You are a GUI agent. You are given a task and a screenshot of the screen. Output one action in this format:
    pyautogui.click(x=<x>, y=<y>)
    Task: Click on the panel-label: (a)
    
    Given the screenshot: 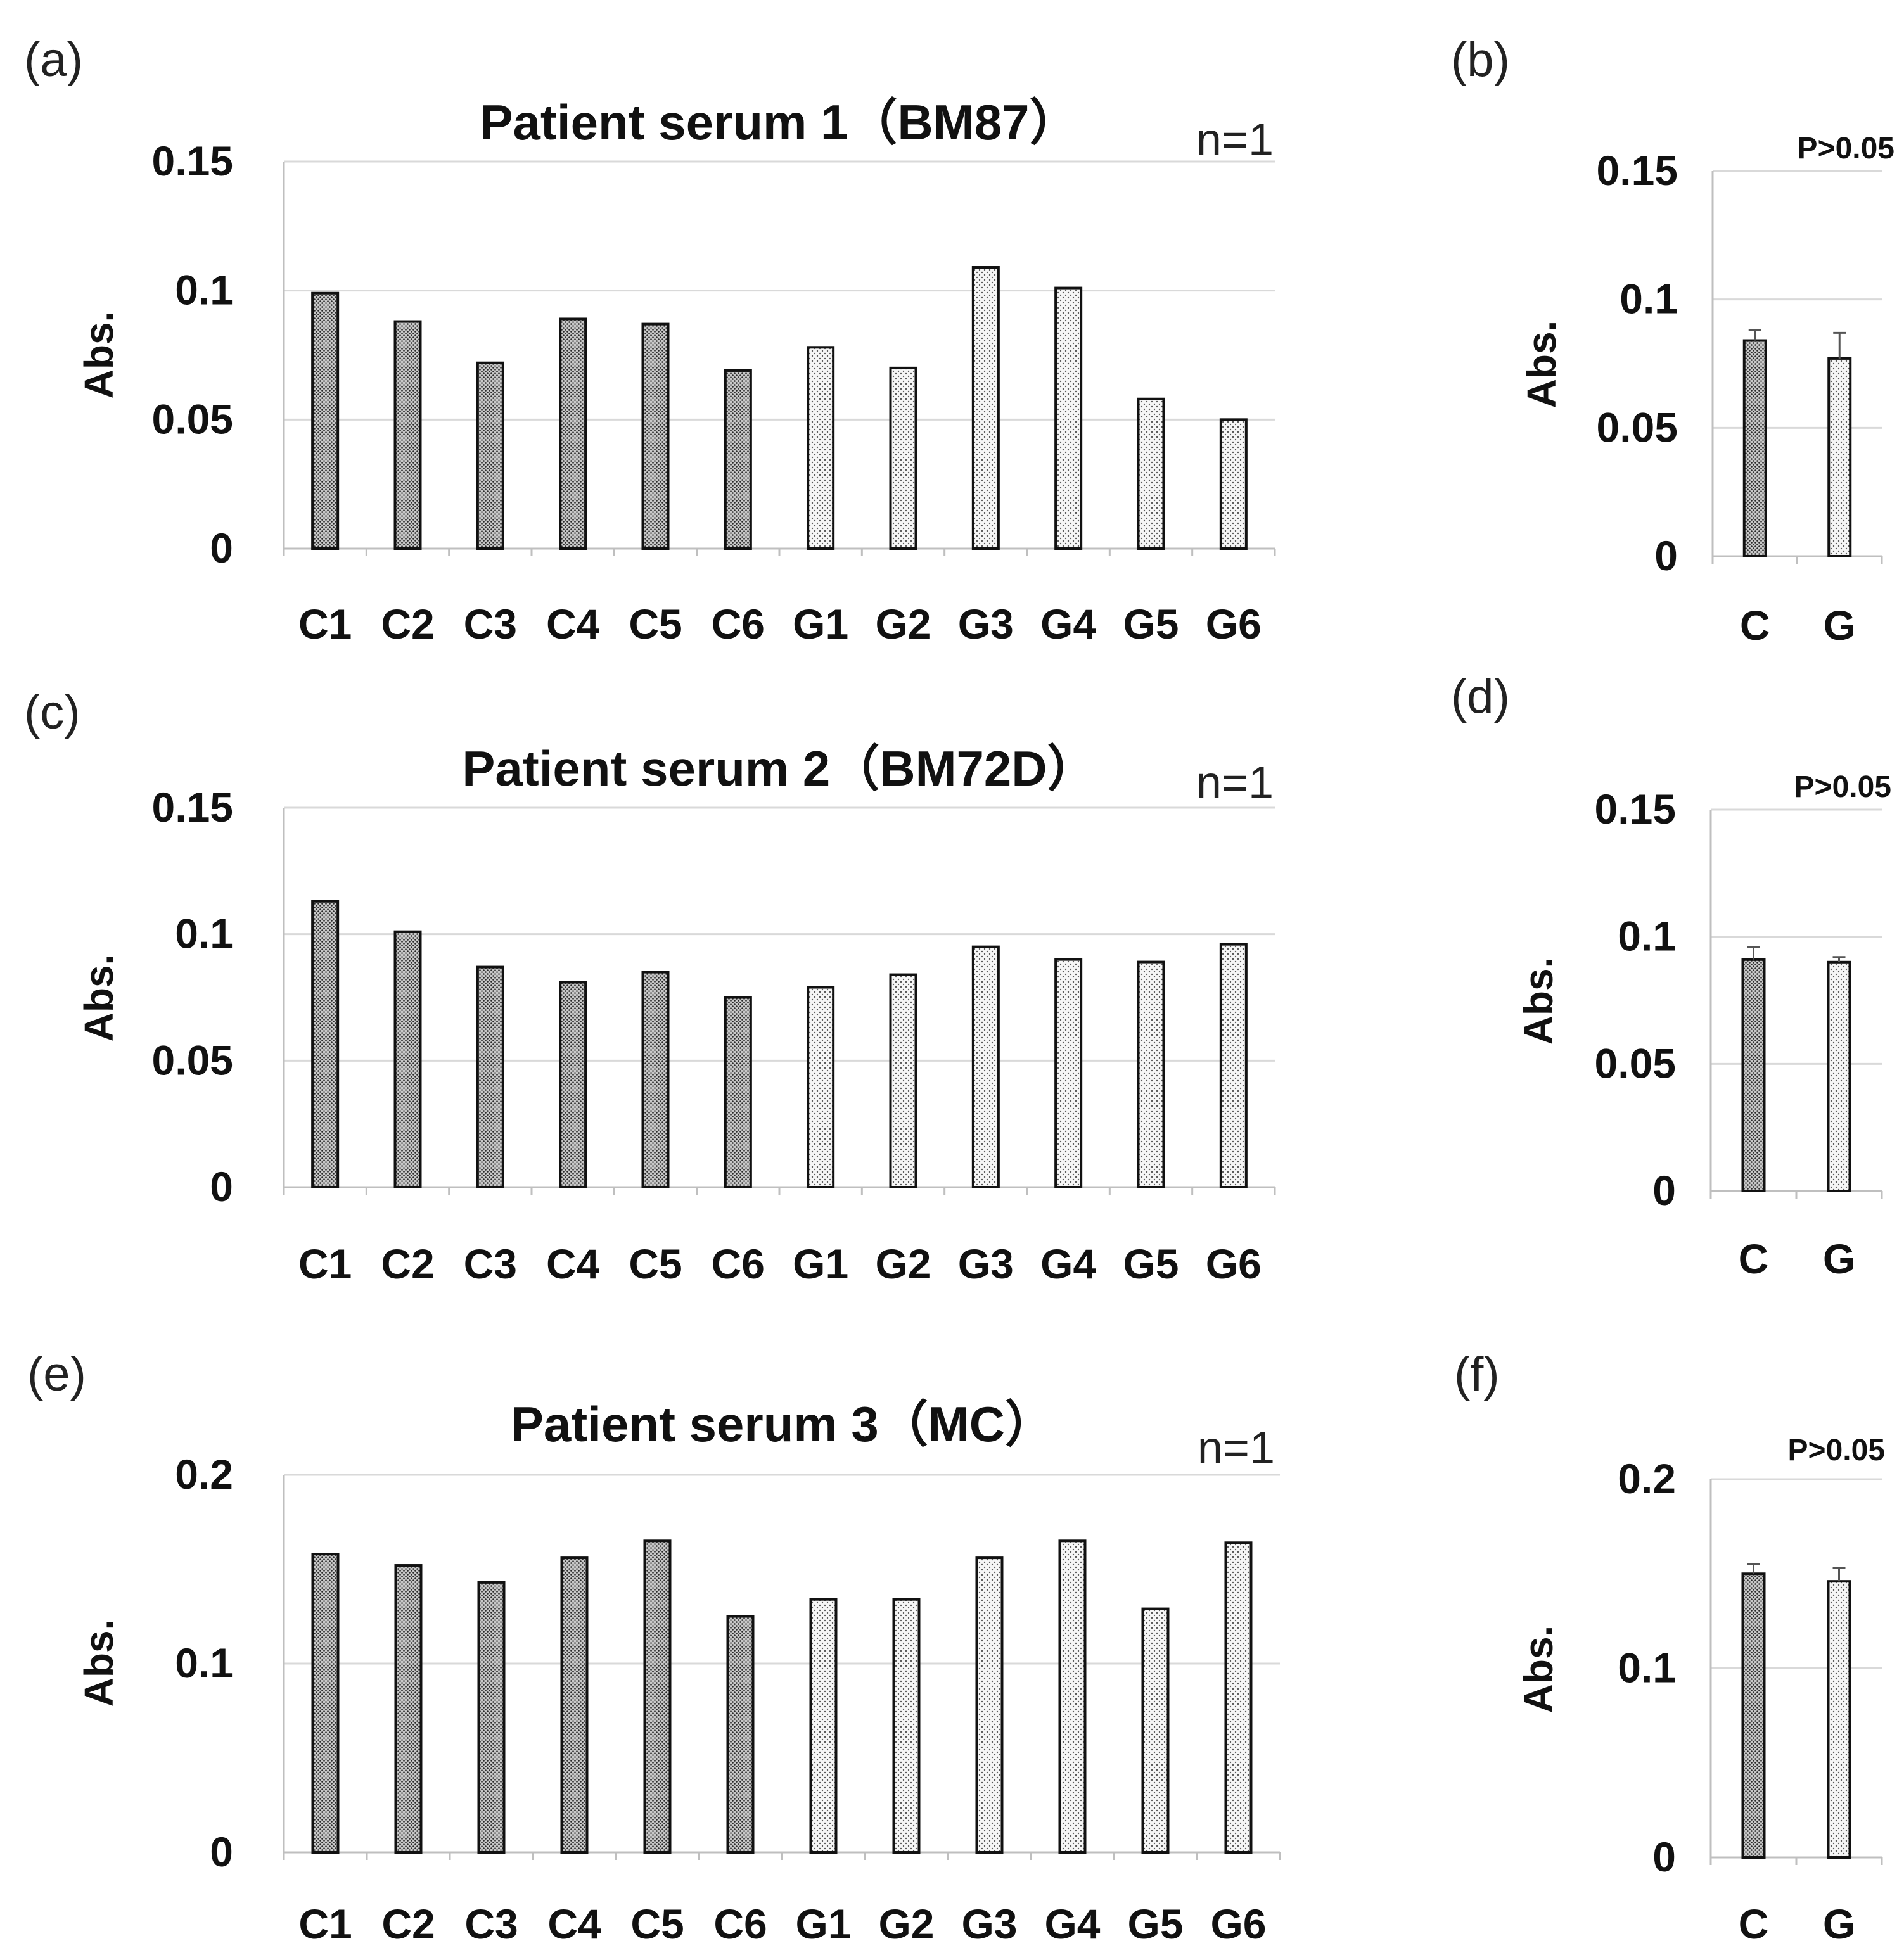 What is the action you would take?
    pyautogui.click(x=53, y=60)
    